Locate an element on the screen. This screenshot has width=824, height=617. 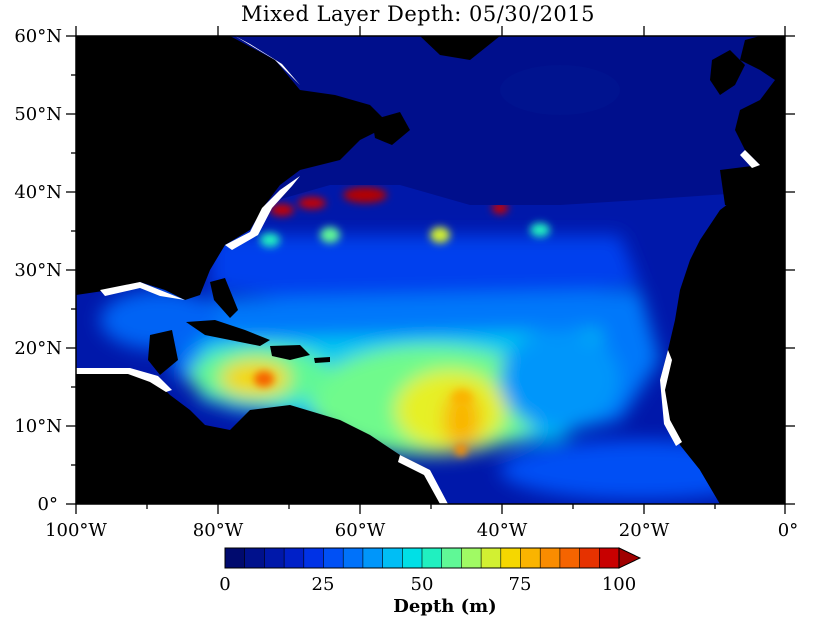
gap-west-africa-coast is located at coordinates (671, 398).